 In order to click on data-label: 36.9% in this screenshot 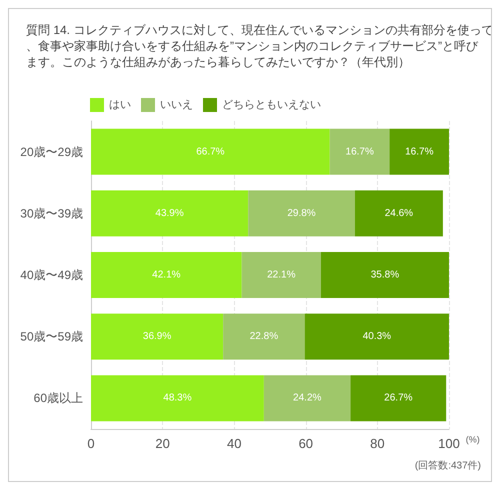, I will do `click(157, 336)`.